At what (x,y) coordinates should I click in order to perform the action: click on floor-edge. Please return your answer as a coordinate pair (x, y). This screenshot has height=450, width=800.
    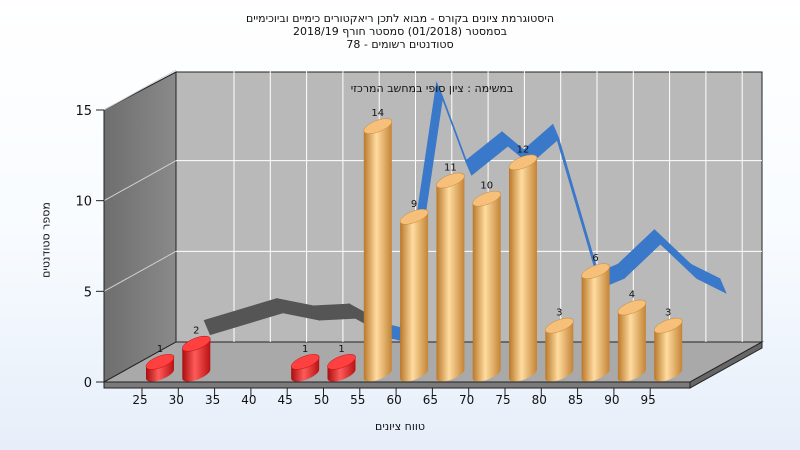
    Looking at the image, I should click on (397, 385).